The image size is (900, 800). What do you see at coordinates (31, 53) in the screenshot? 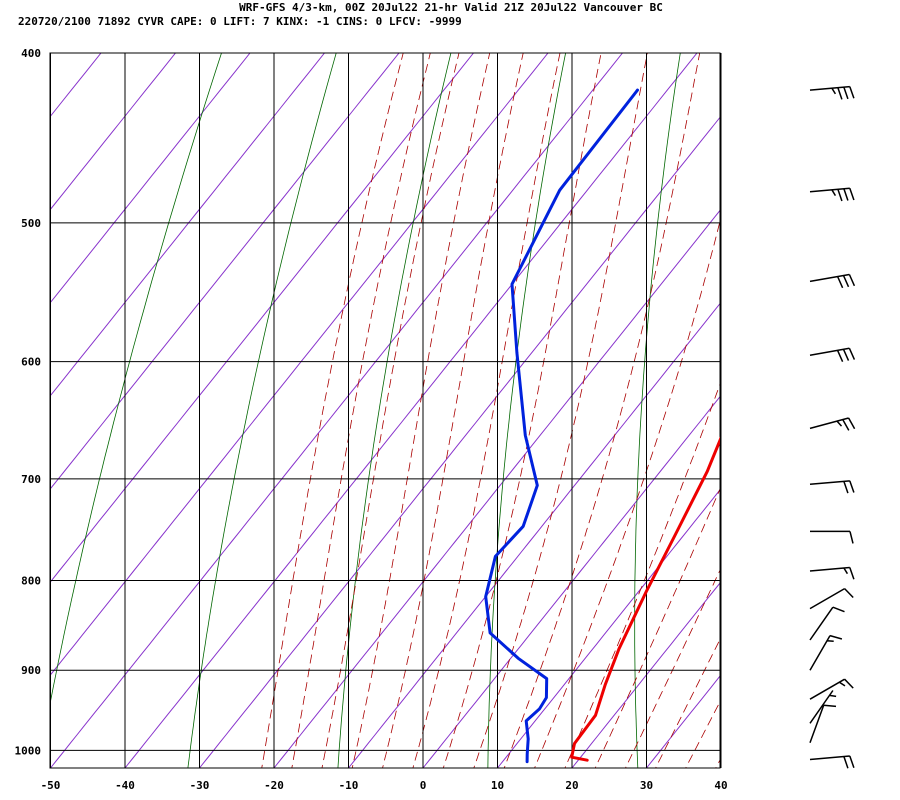
I see `pressure-tick-label: 400` at bounding box center [31, 53].